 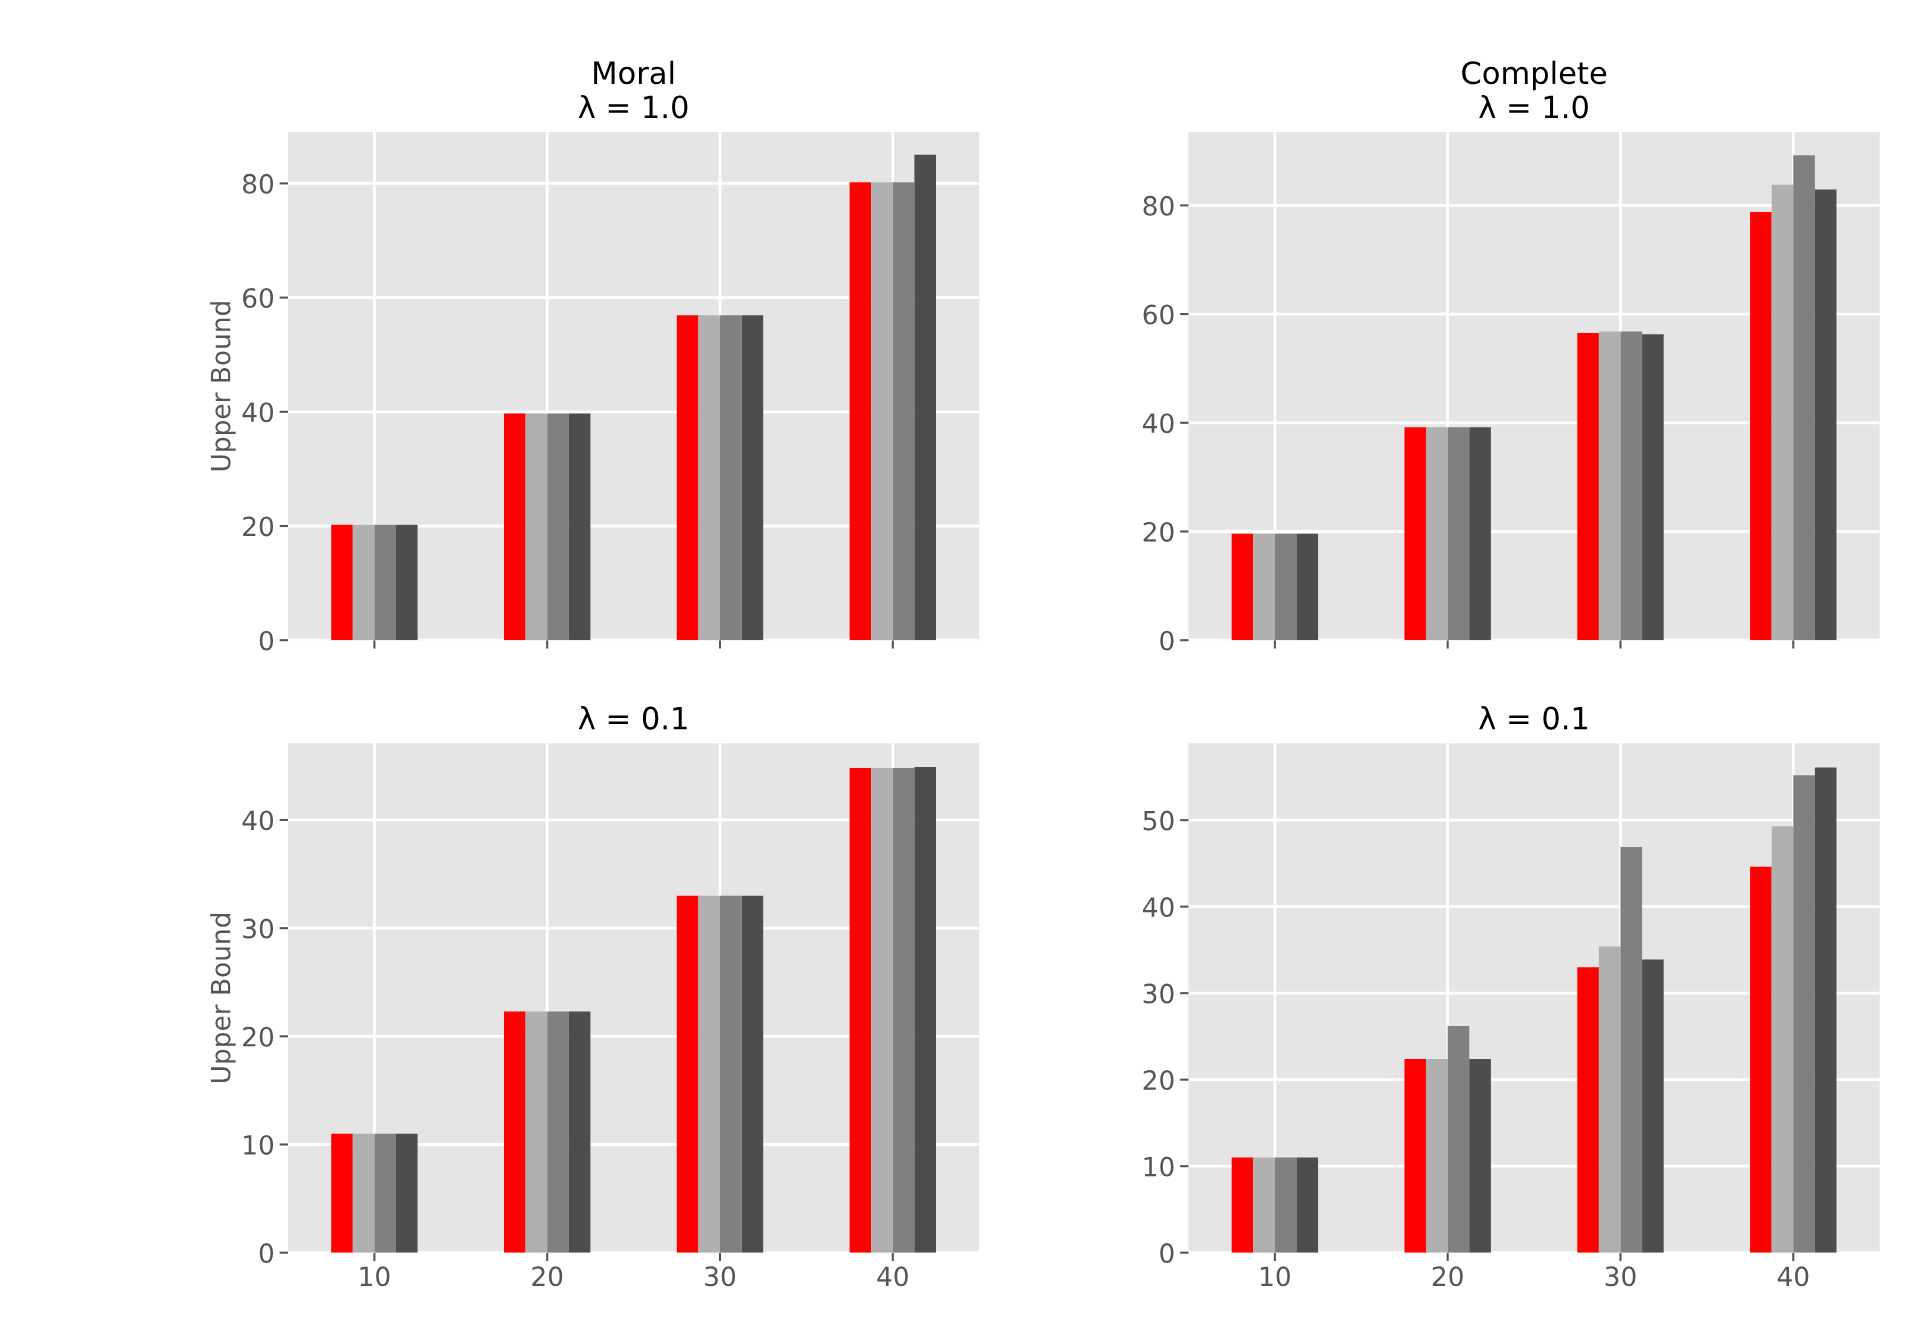 What do you see at coordinates (1158, 820) in the screenshot?
I see `y-tick-label: 50` at bounding box center [1158, 820].